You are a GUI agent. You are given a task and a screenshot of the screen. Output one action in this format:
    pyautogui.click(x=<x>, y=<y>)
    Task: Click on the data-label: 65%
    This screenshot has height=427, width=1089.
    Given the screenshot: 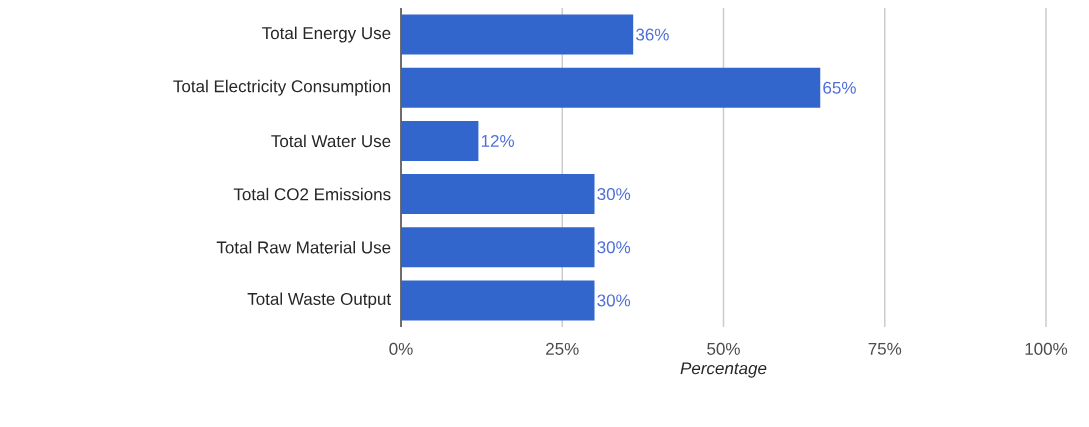 What is the action you would take?
    pyautogui.click(x=839, y=87)
    